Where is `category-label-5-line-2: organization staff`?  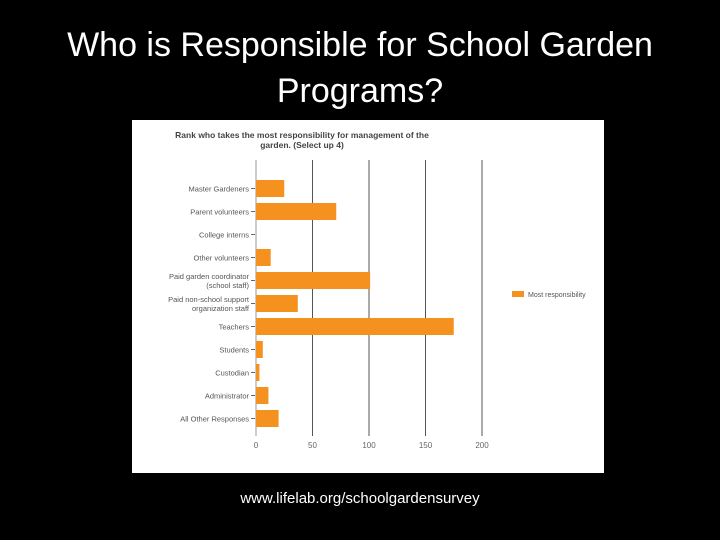
category-label-5-line-2: organization staff is located at coordinates (221, 308).